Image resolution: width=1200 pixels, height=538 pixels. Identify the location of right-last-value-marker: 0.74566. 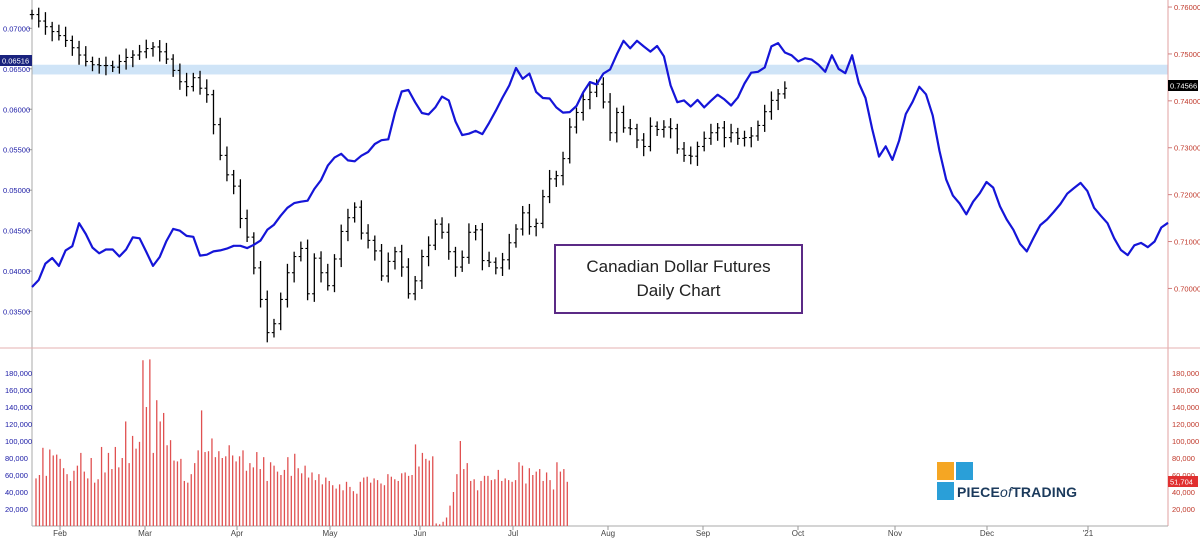
(1183, 85).